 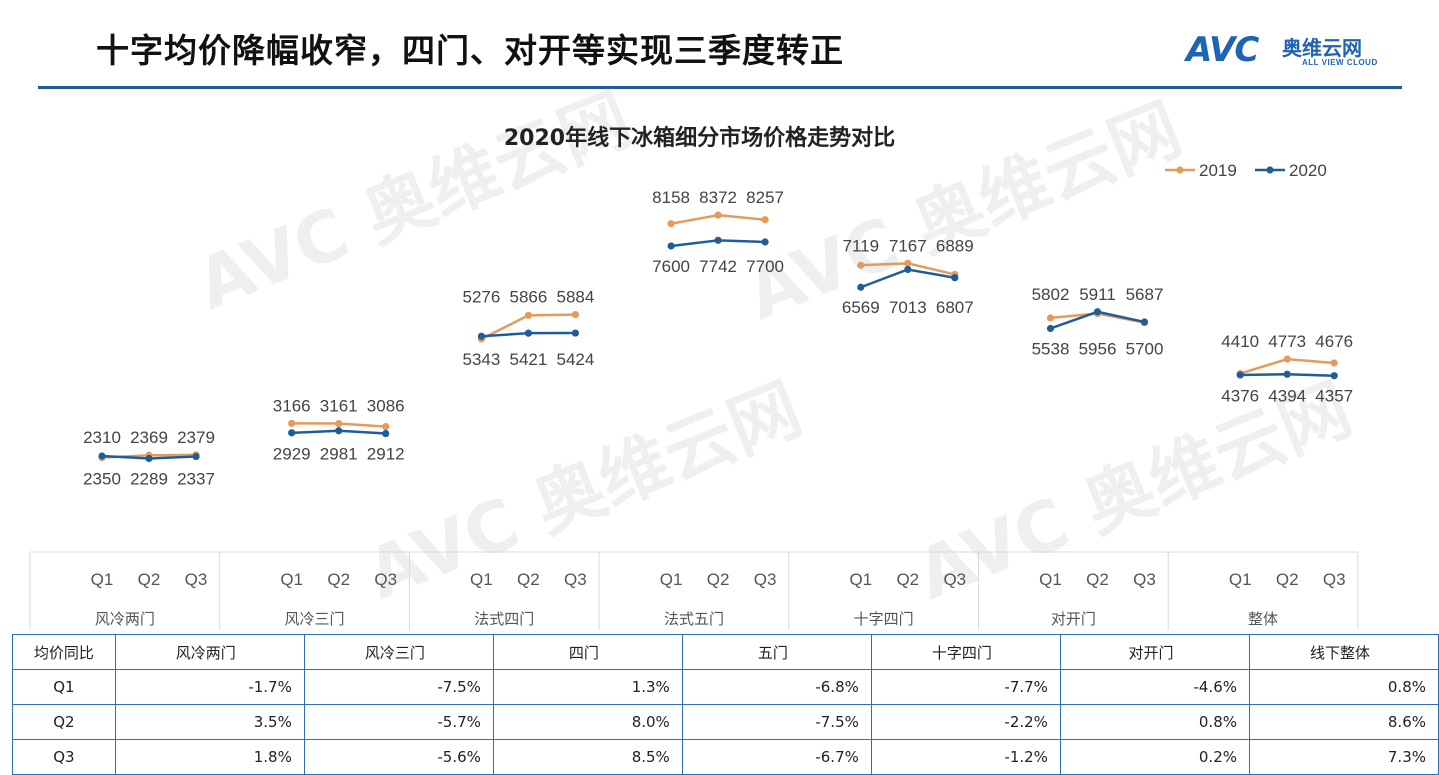 What do you see at coordinates (481, 359) in the screenshot?
I see `data-label: 5343` at bounding box center [481, 359].